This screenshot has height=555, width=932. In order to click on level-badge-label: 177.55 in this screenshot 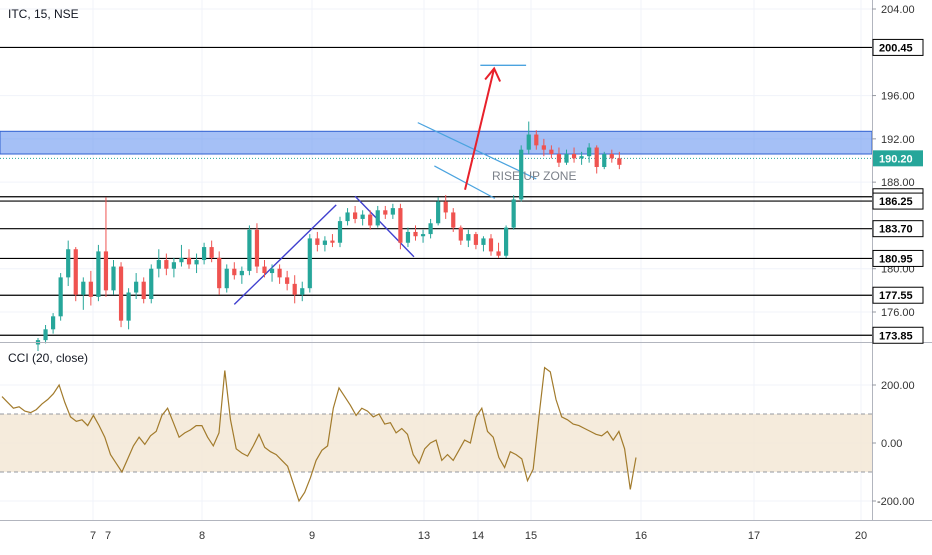, I will do `click(896, 296)`.